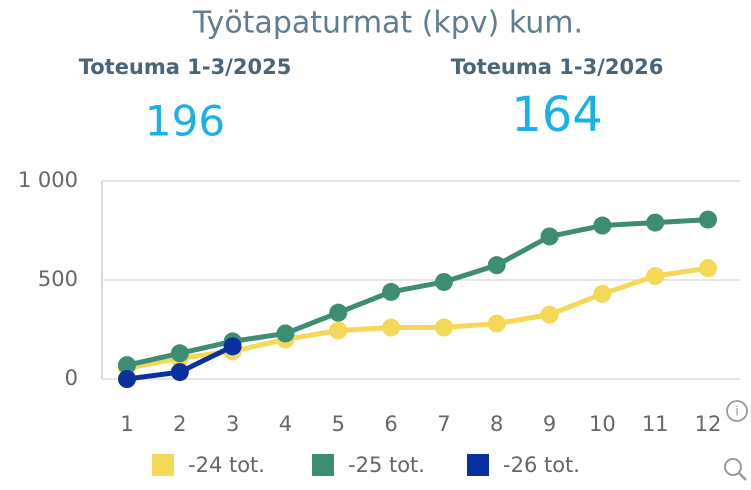 The width and height of the screenshot is (751, 490). I want to click on x-tick-label: 7, so click(443, 424).